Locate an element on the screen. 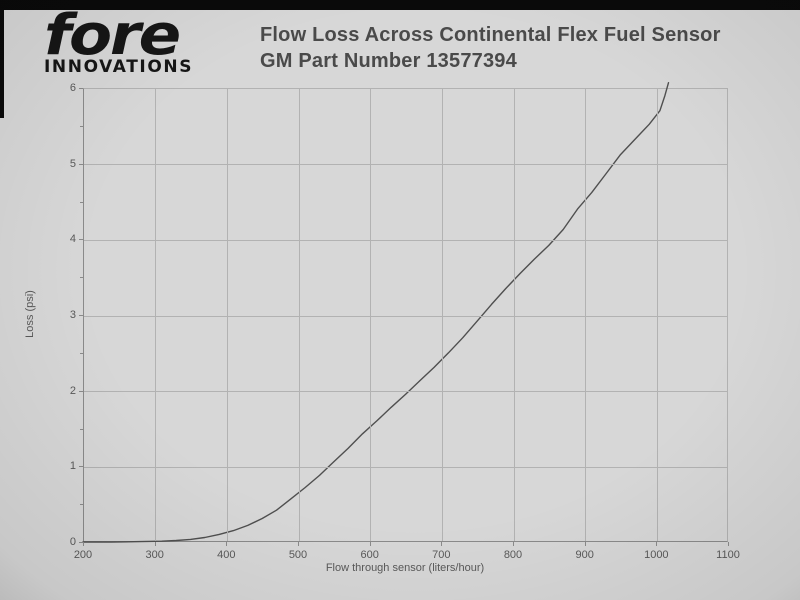 The height and width of the screenshot is (600, 800). y-tick-label: 1 is located at coordinates (72, 466).